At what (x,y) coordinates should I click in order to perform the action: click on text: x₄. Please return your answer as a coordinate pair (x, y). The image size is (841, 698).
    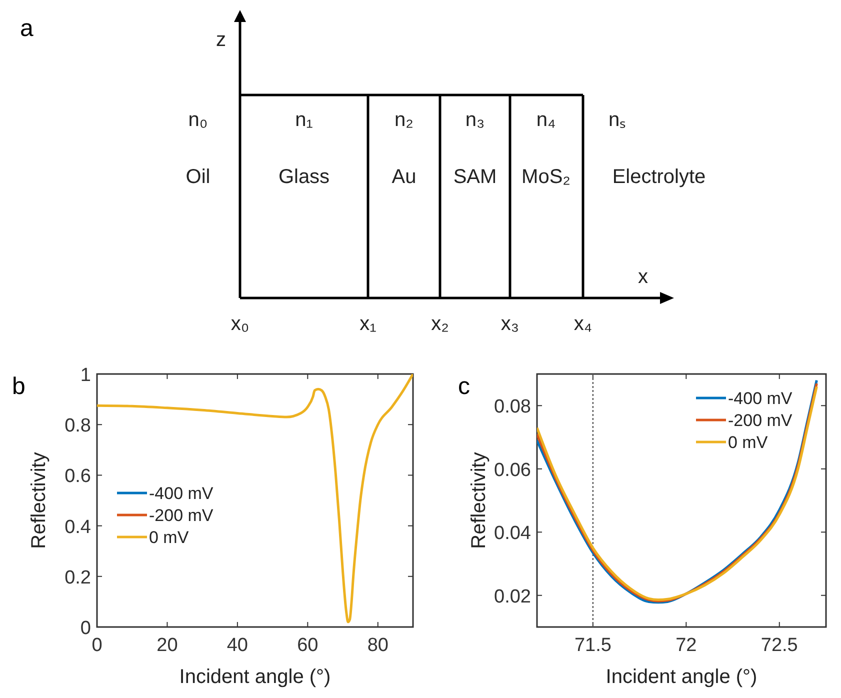
    Looking at the image, I should click on (583, 324).